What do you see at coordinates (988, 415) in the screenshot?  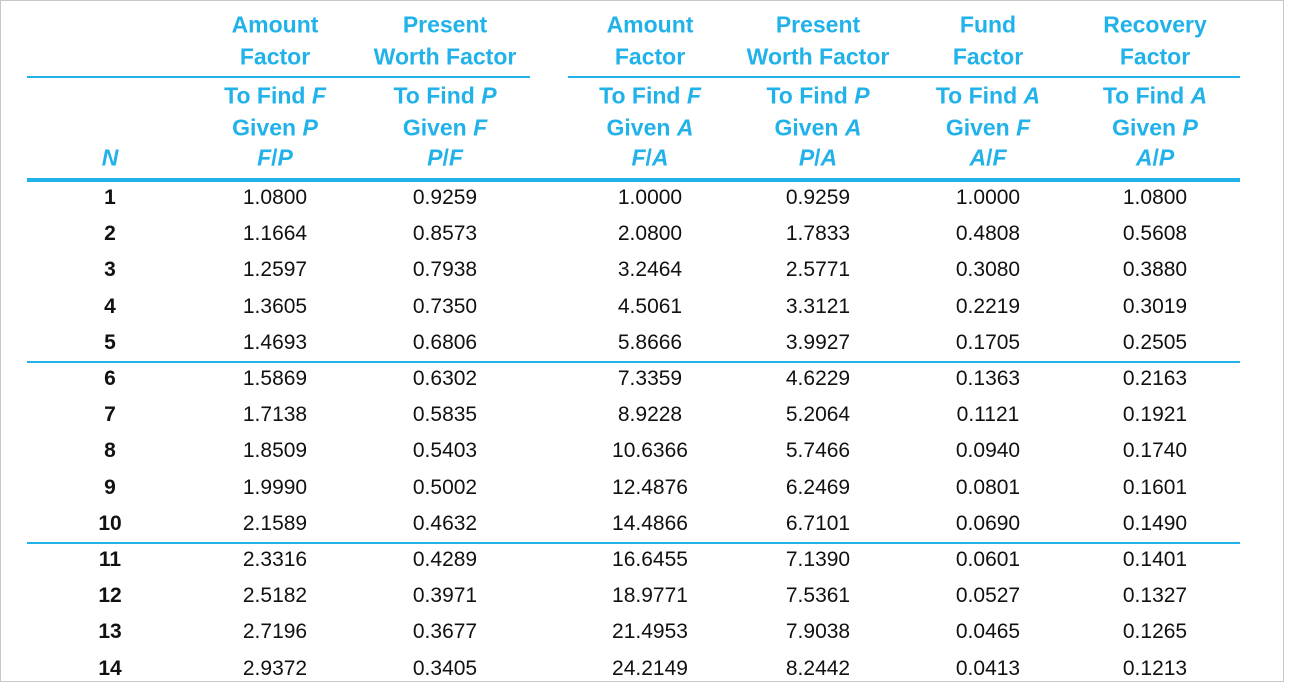 I see `cell-value: 0.1121` at bounding box center [988, 415].